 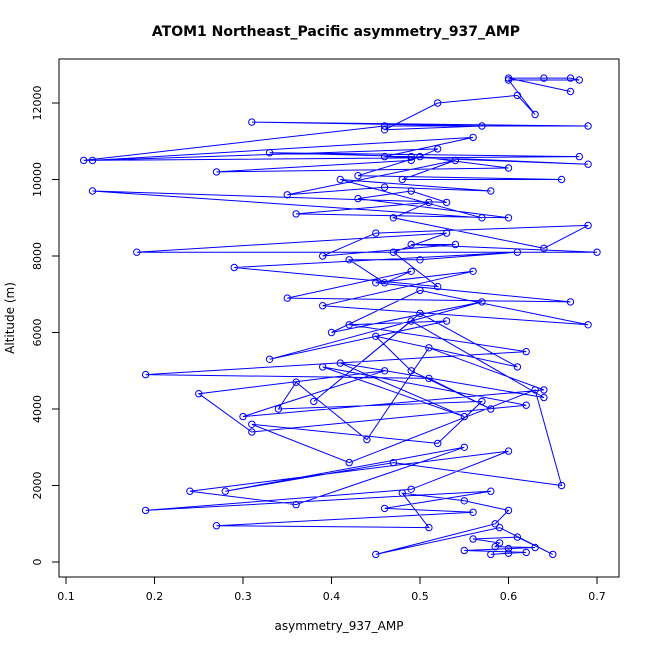 I want to click on y-tick-label: 4000, so click(x=37, y=409).